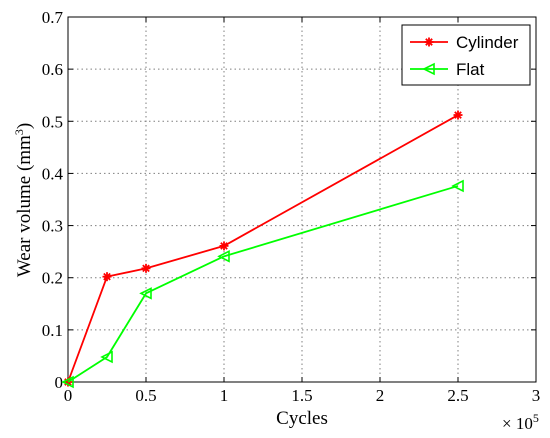 This screenshot has height=438, width=550. What do you see at coordinates (536, 418) in the screenshot?
I see `x-axis-multiplier-power: 5` at bounding box center [536, 418].